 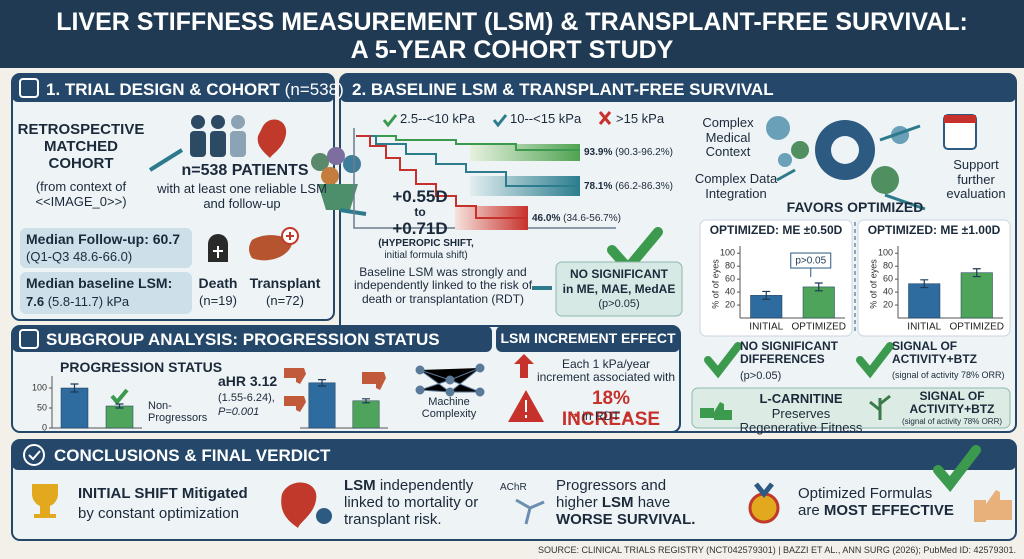 I want to click on header-band, so click(x=512, y=34).